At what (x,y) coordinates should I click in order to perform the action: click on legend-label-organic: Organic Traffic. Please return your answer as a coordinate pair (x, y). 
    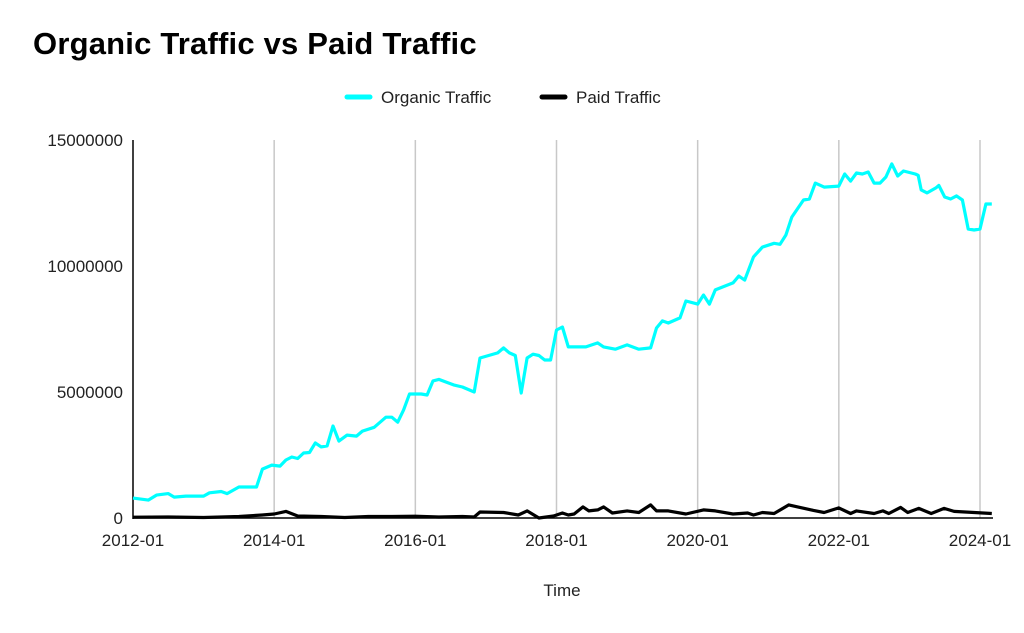
    Looking at the image, I should click on (436, 97).